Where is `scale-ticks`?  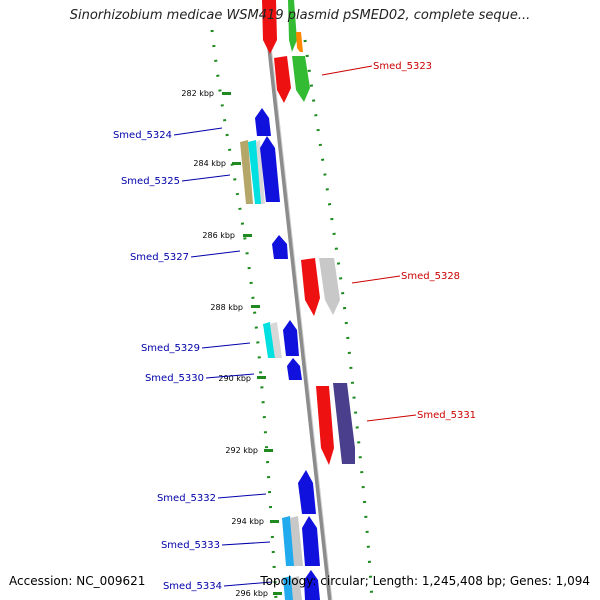
scale-ticks is located at coordinates (252, 343).